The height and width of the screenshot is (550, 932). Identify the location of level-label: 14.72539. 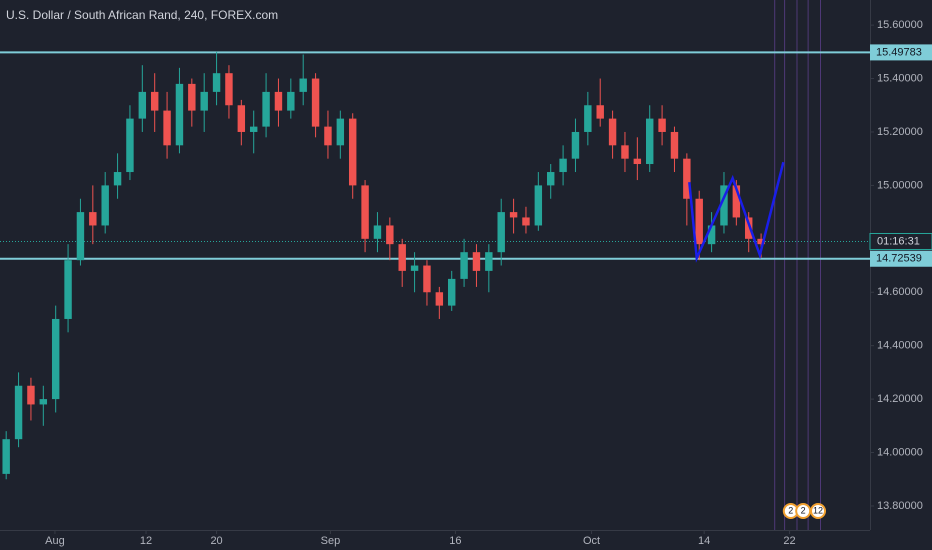
(899, 259).